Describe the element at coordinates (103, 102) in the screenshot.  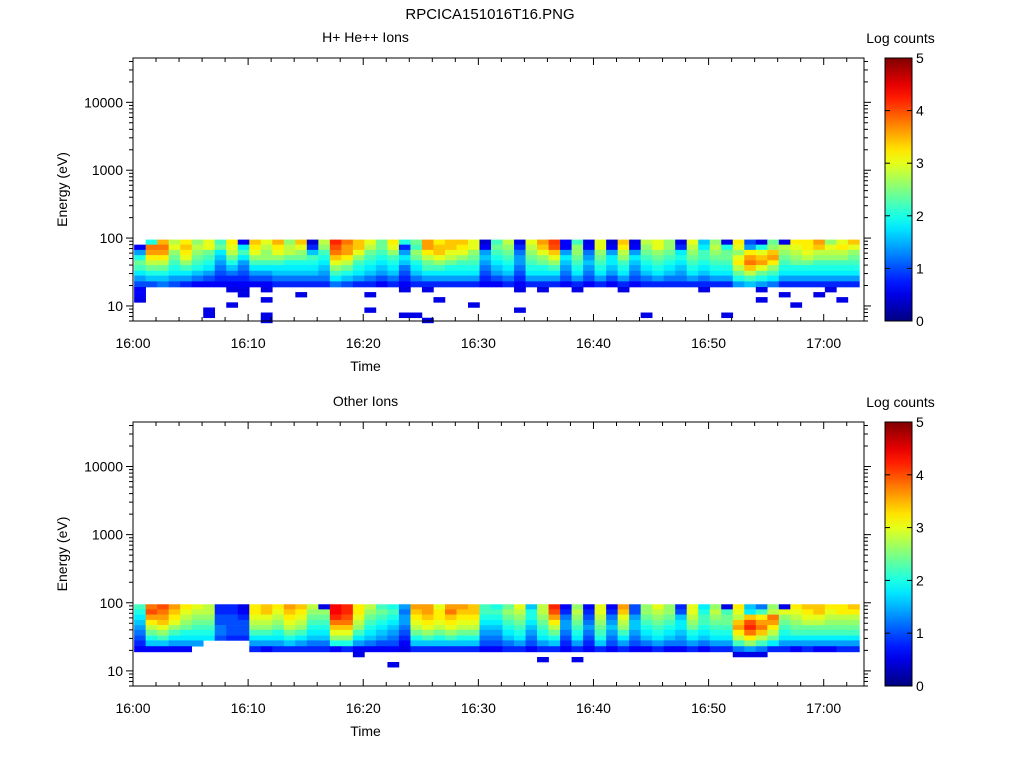
I see `y-tick-label: 10000` at that location.